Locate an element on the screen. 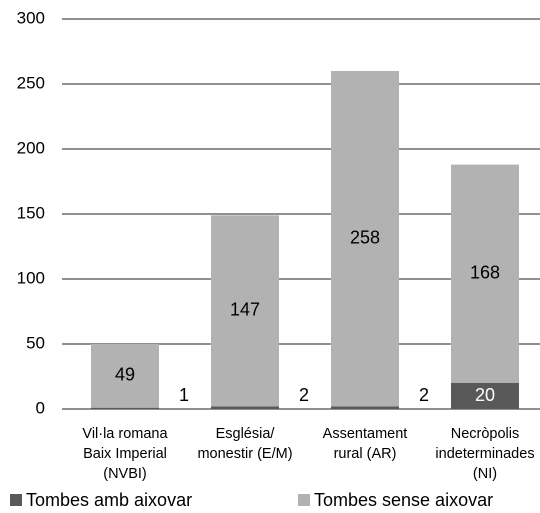  data-label: 49 is located at coordinates (125, 375).